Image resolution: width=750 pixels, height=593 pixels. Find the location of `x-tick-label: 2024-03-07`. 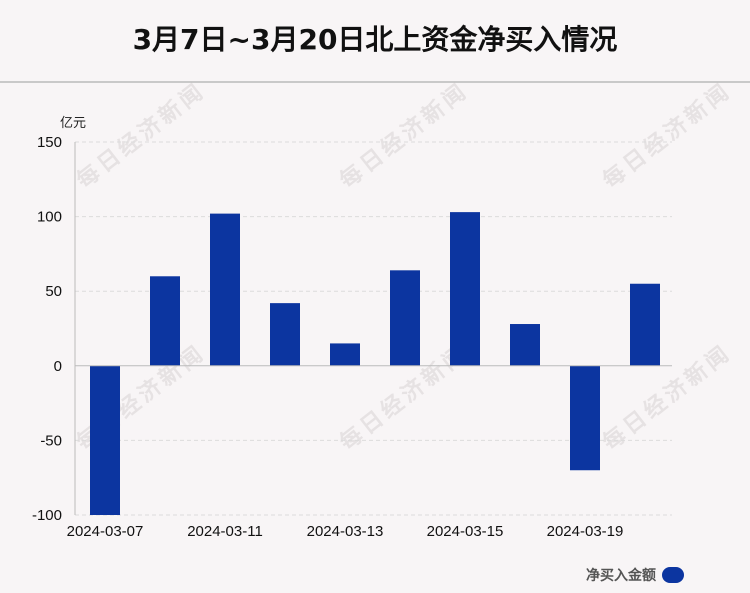

x-tick-label: 2024-03-07 is located at coordinates (105, 531).